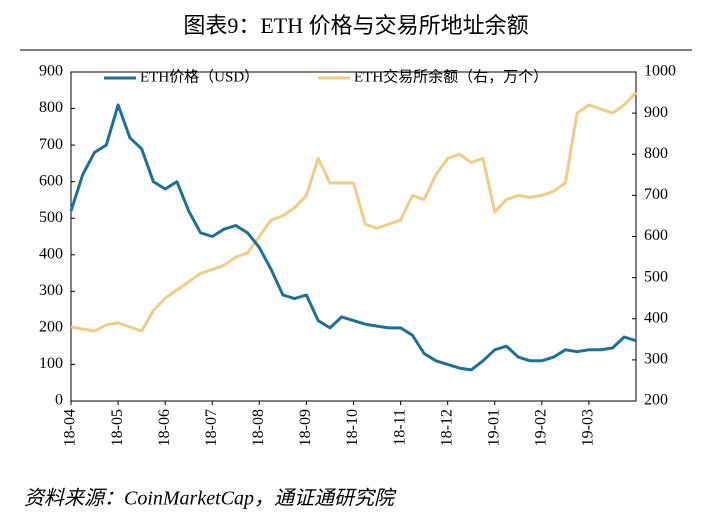 This screenshot has height=526, width=712. Describe the element at coordinates (51, 290) in the screenshot. I see `y-tick-label: 300` at that location.